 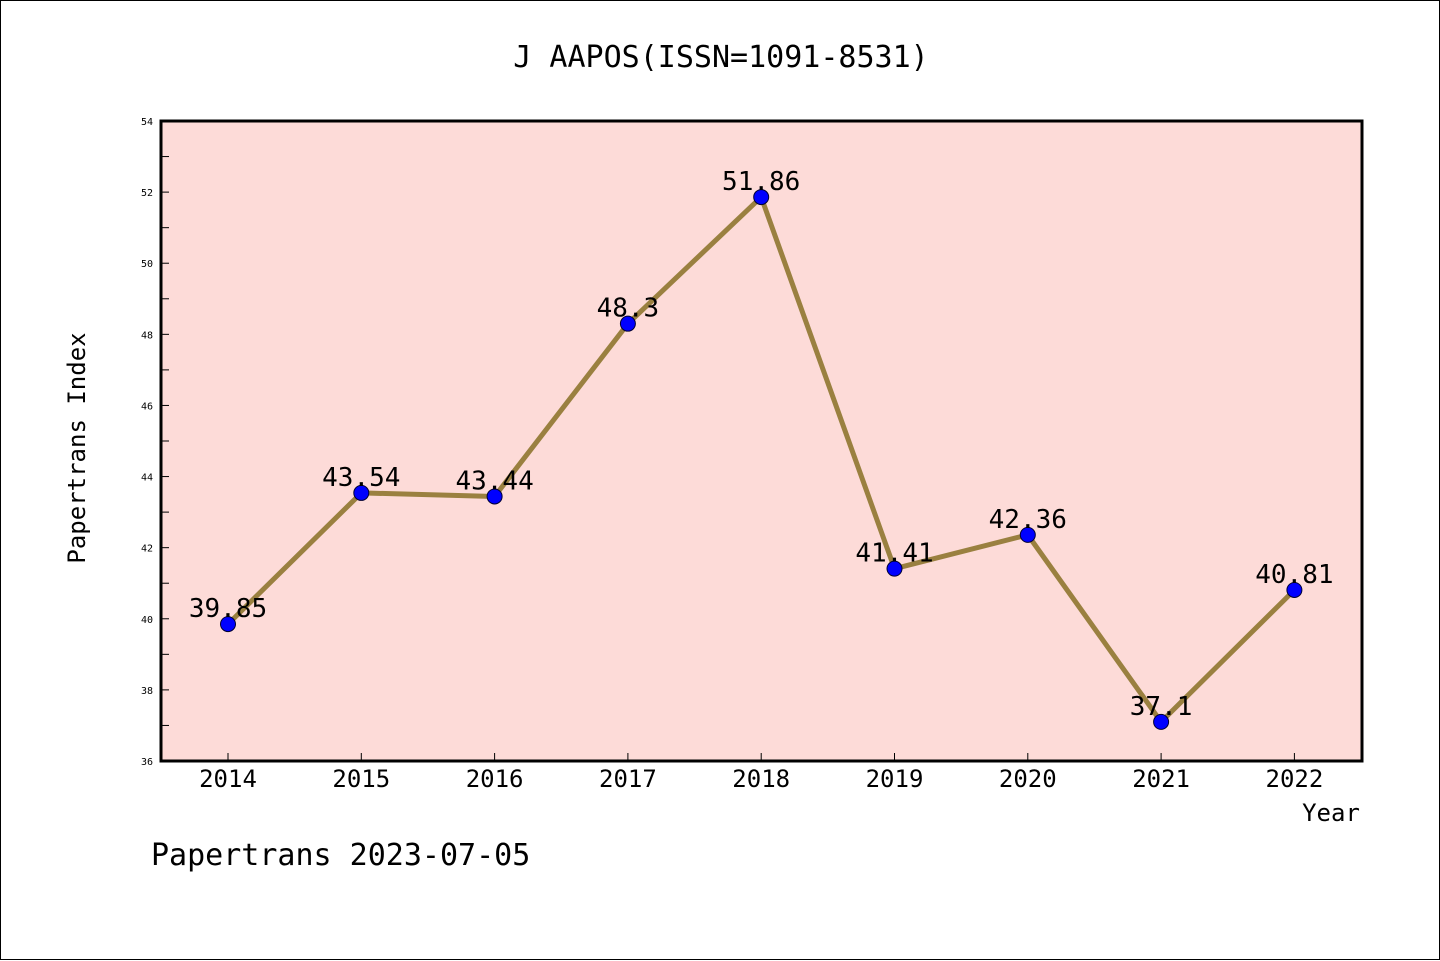 I want to click on data-label: 42.36, so click(x=1028, y=520).